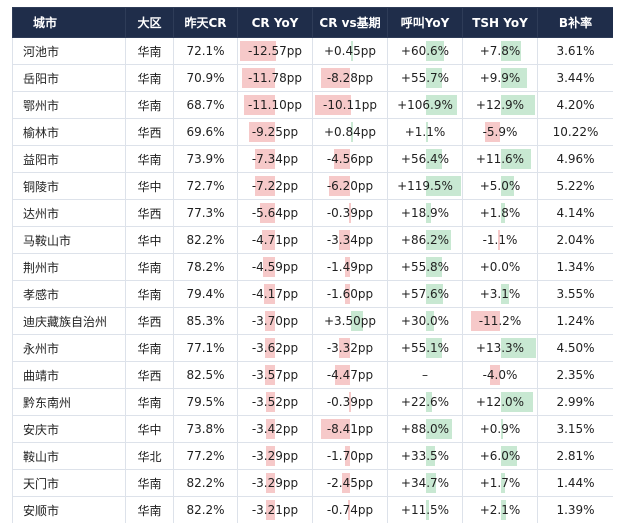 This screenshot has width=626, height=523. I want to click on col-header-cr-vs-base: CR vs基期, so click(350, 22).